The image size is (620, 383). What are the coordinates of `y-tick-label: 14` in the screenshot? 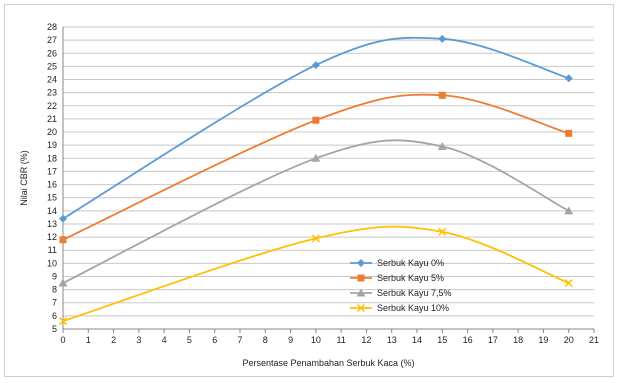 It's located at (52, 211).